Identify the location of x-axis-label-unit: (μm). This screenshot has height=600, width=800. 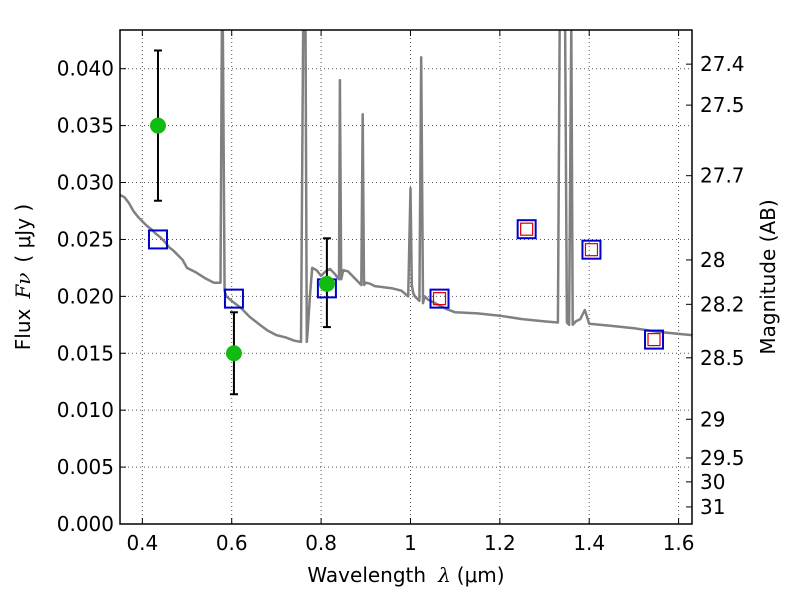
(481, 575).